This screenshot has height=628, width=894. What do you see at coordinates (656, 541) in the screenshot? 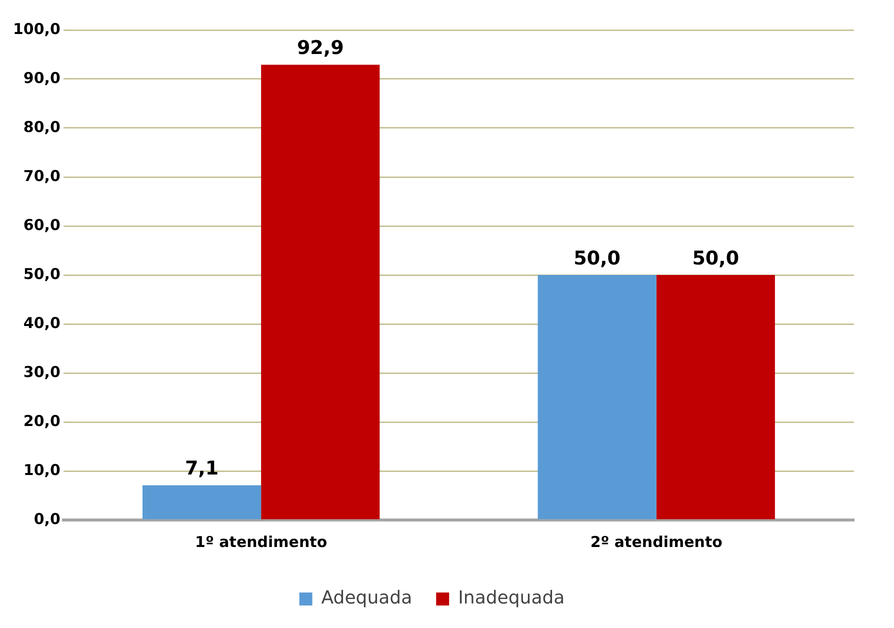
I see `x-tick-label: 2º atendimento` at bounding box center [656, 541].